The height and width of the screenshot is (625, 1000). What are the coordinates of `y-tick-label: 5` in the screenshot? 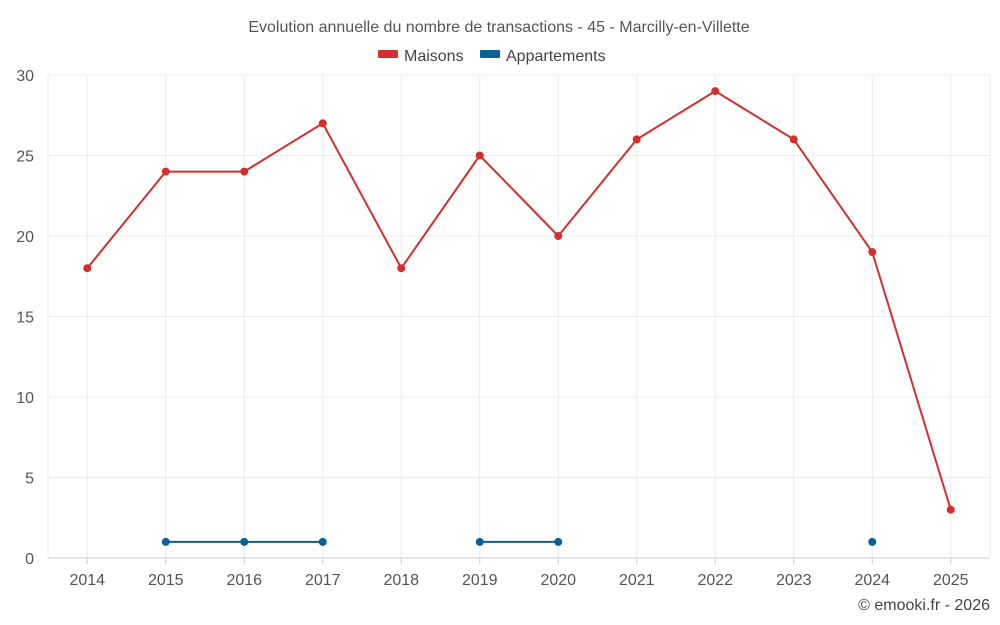 It's located at (29, 479).